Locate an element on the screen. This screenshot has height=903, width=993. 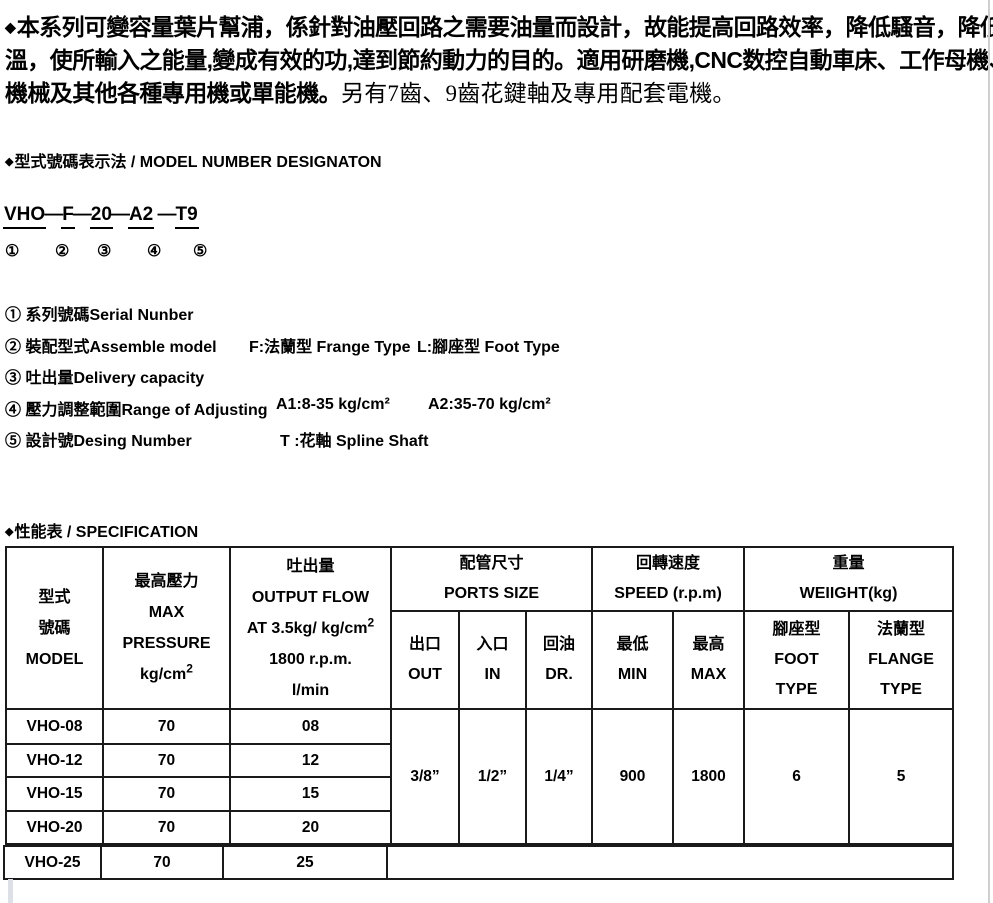
header-speed-max: 最高 MAX is located at coordinates (708, 660).